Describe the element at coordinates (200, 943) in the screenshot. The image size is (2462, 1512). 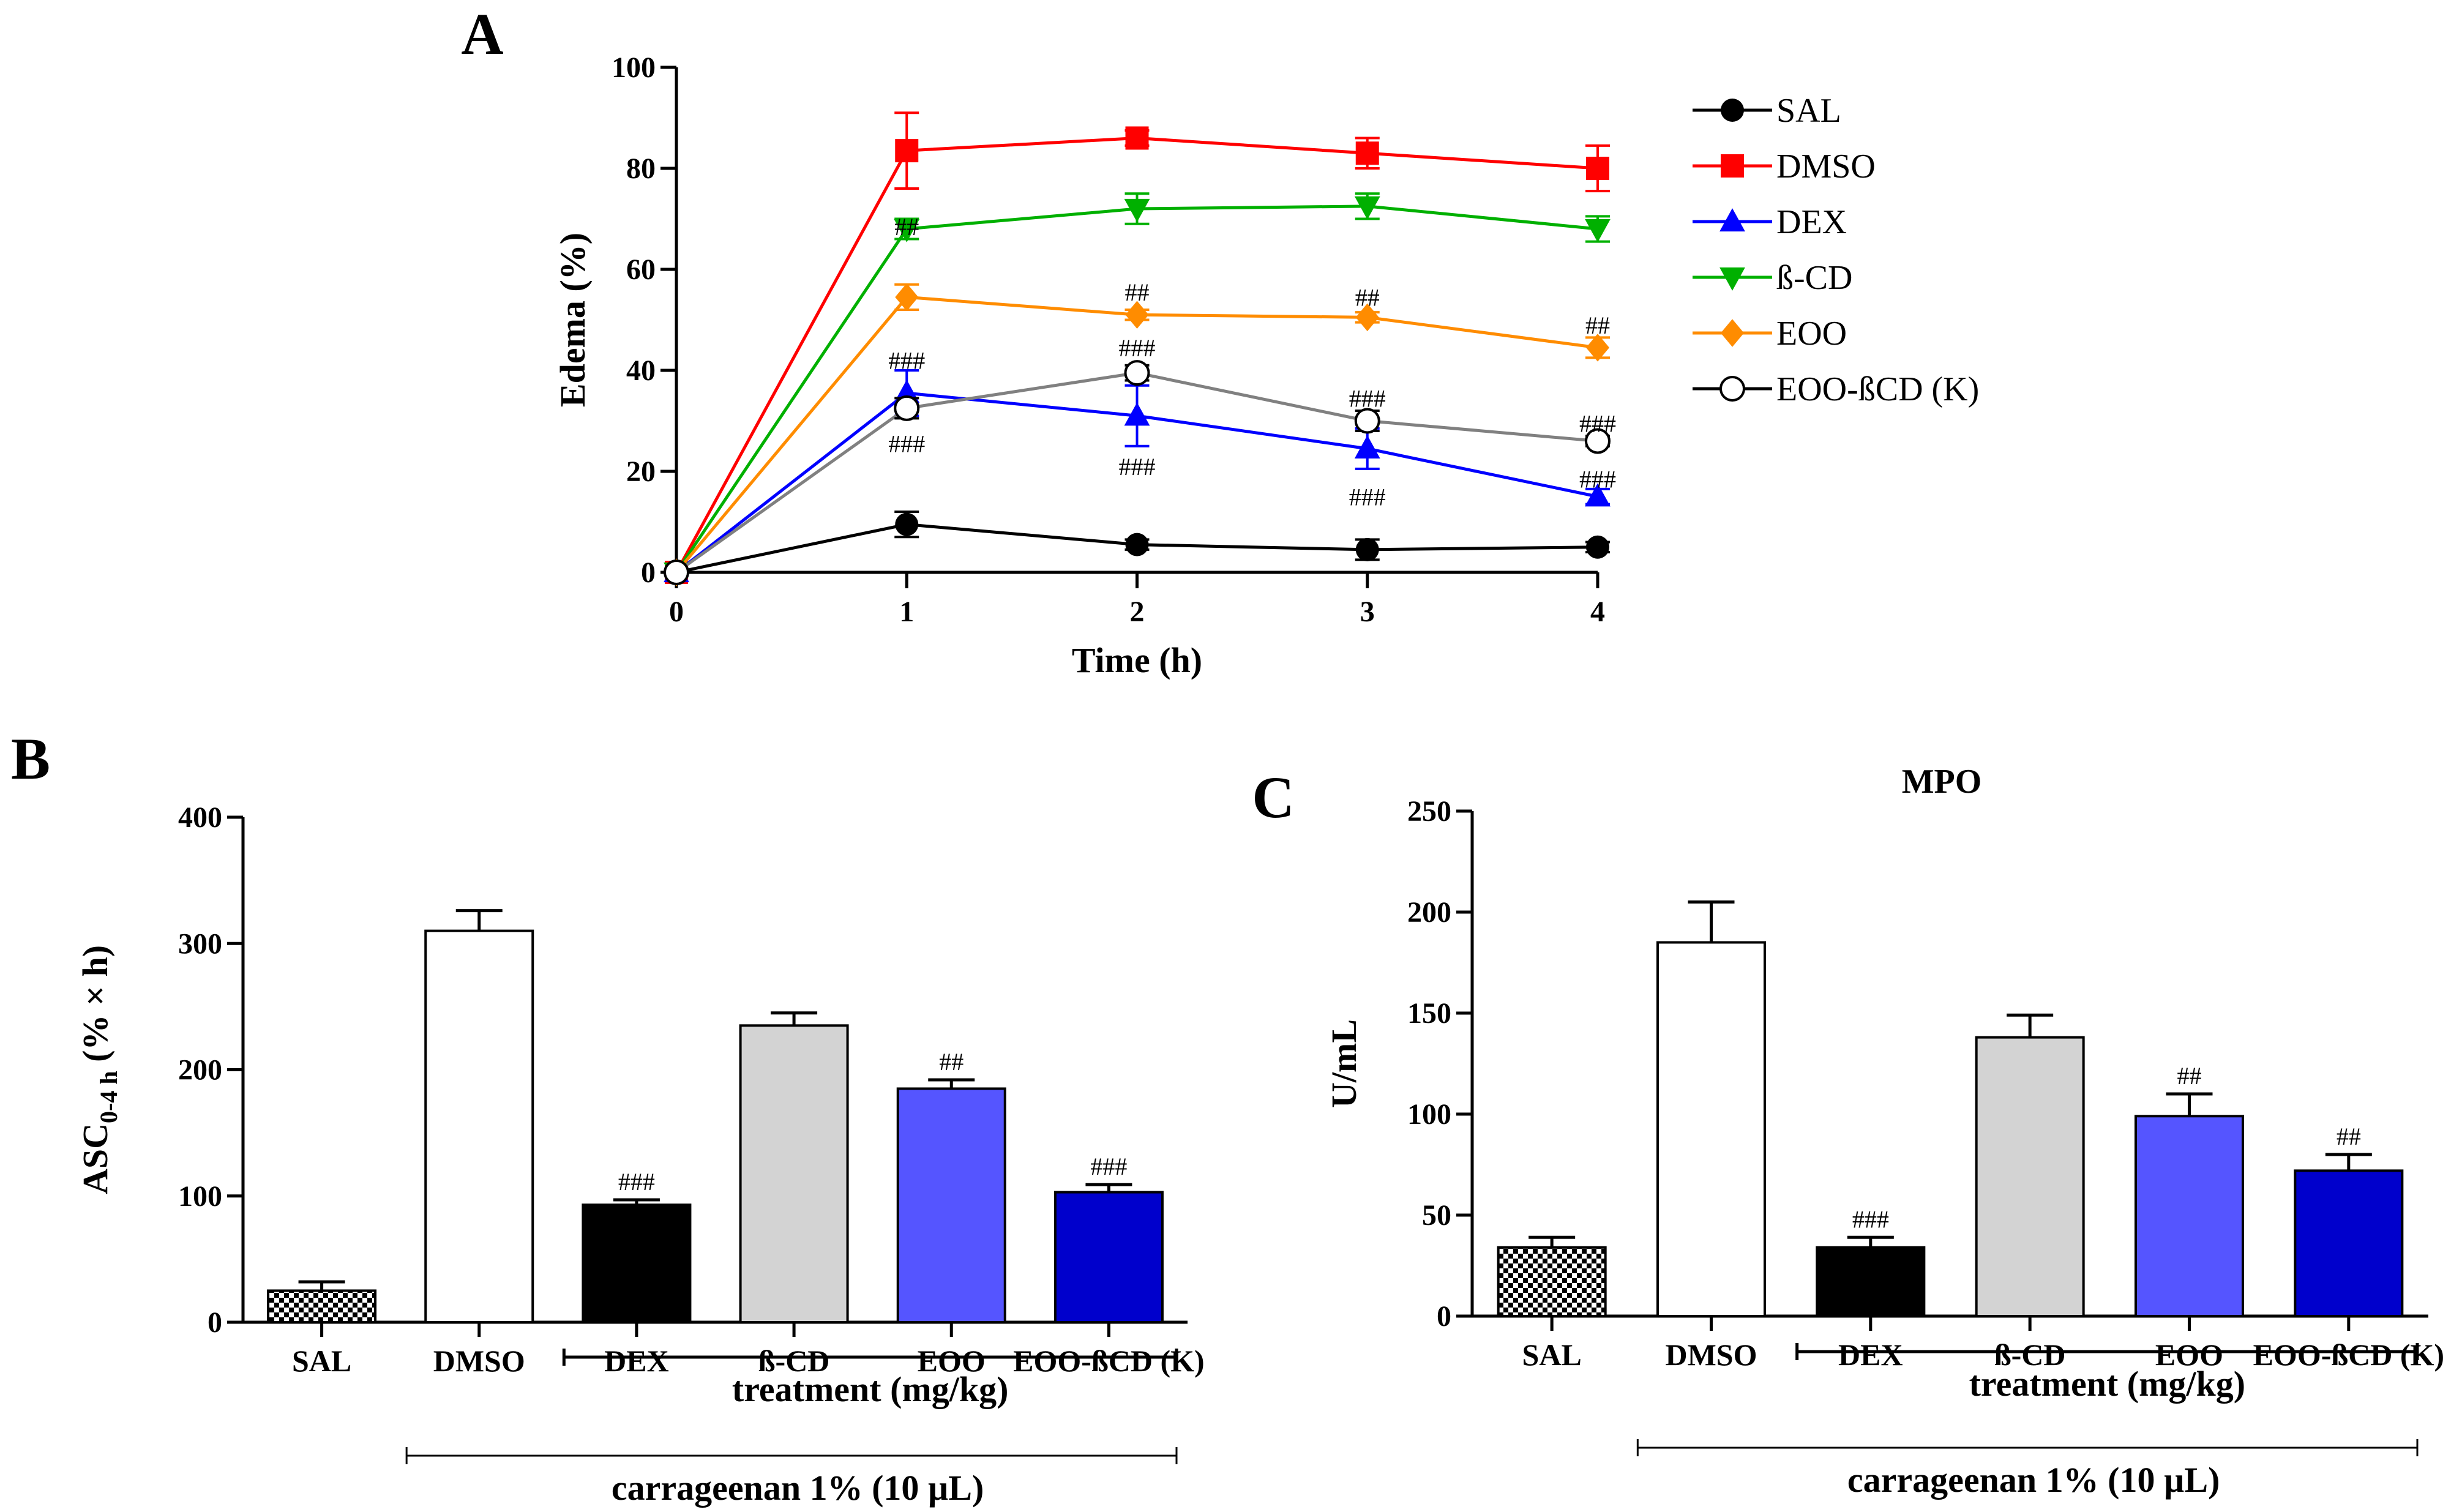
I see `y-tick-label: 300` at that location.